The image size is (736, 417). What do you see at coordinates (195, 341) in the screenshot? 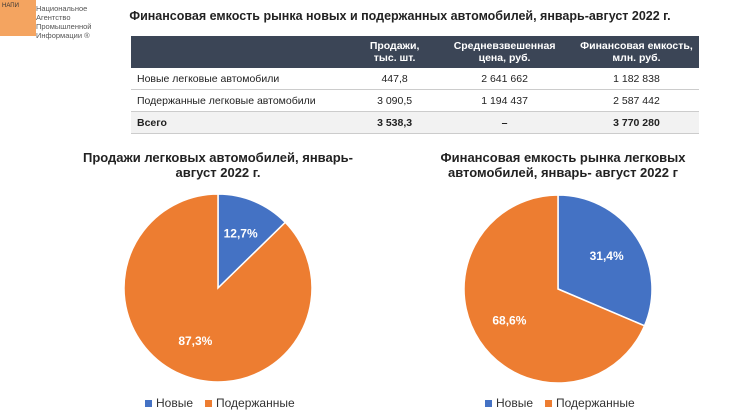
I see `data-label: 87,3%` at bounding box center [195, 341].